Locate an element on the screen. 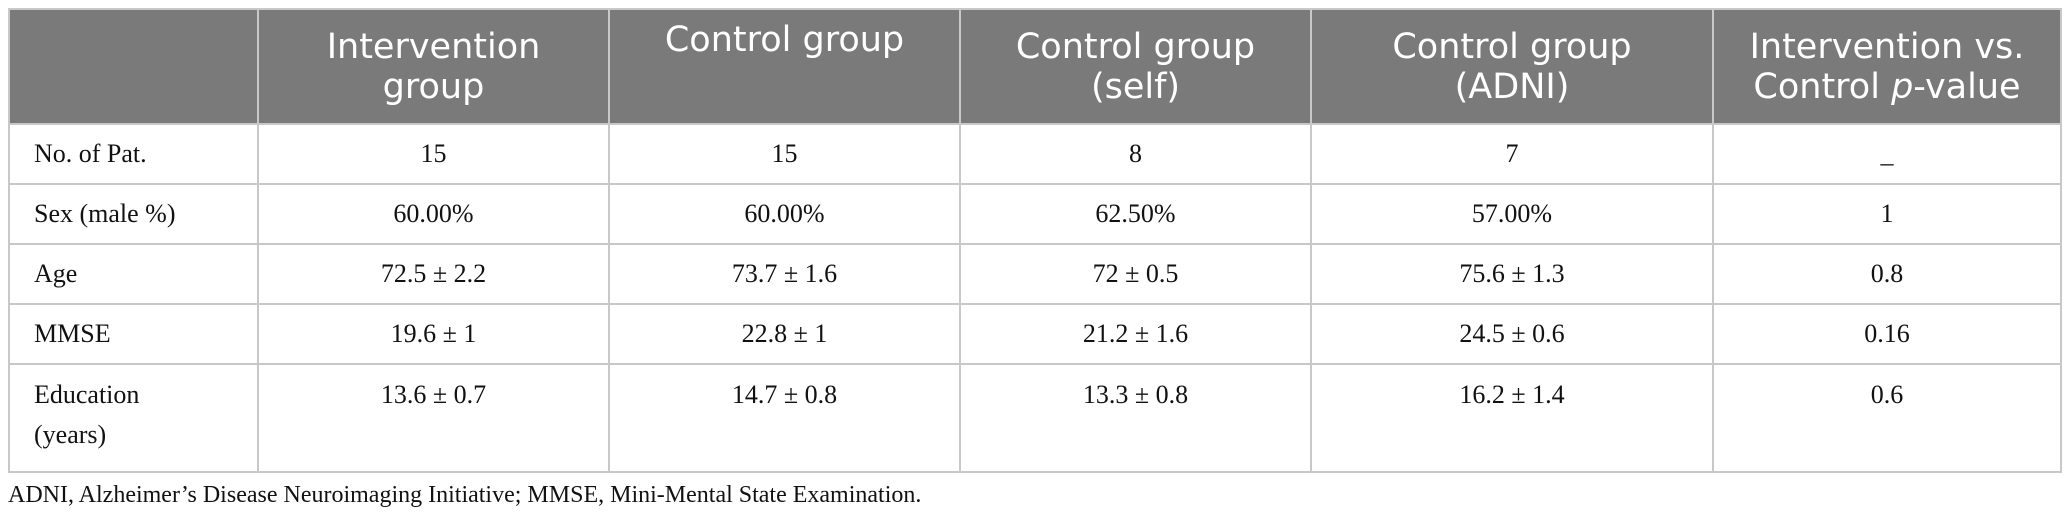 The image size is (2068, 518). table-cell: 72 ± 0.5 is located at coordinates (1135, 274).